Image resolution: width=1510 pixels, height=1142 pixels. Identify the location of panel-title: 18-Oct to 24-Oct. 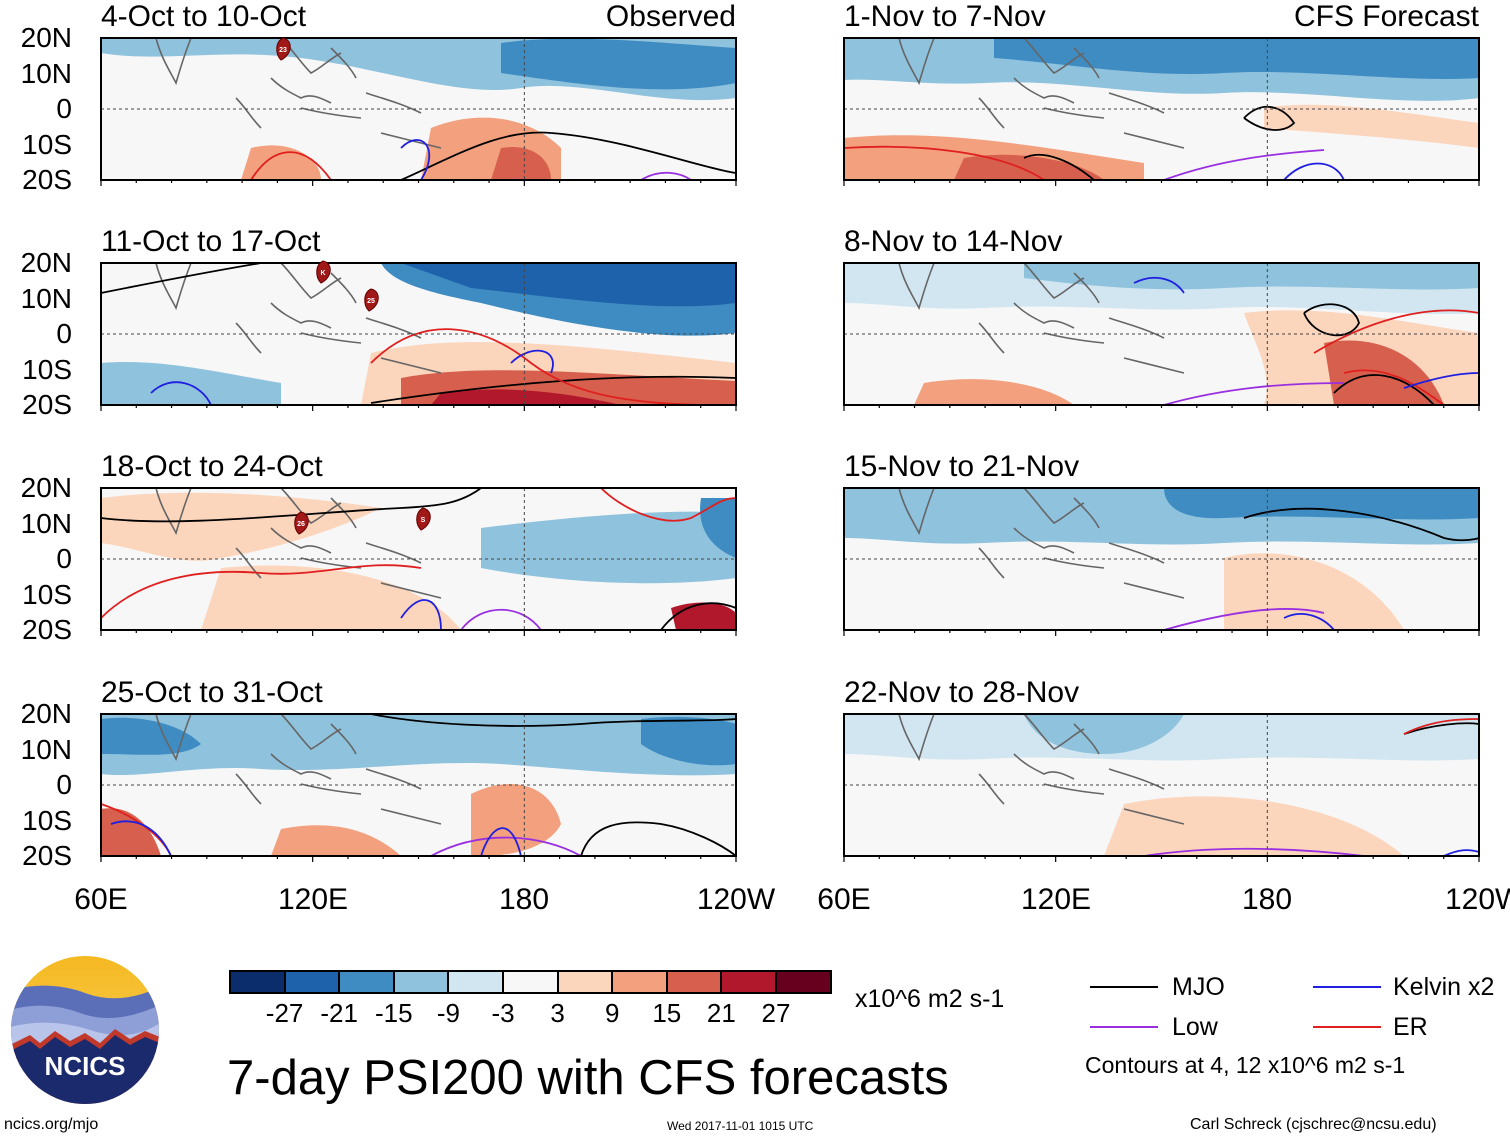
(212, 466).